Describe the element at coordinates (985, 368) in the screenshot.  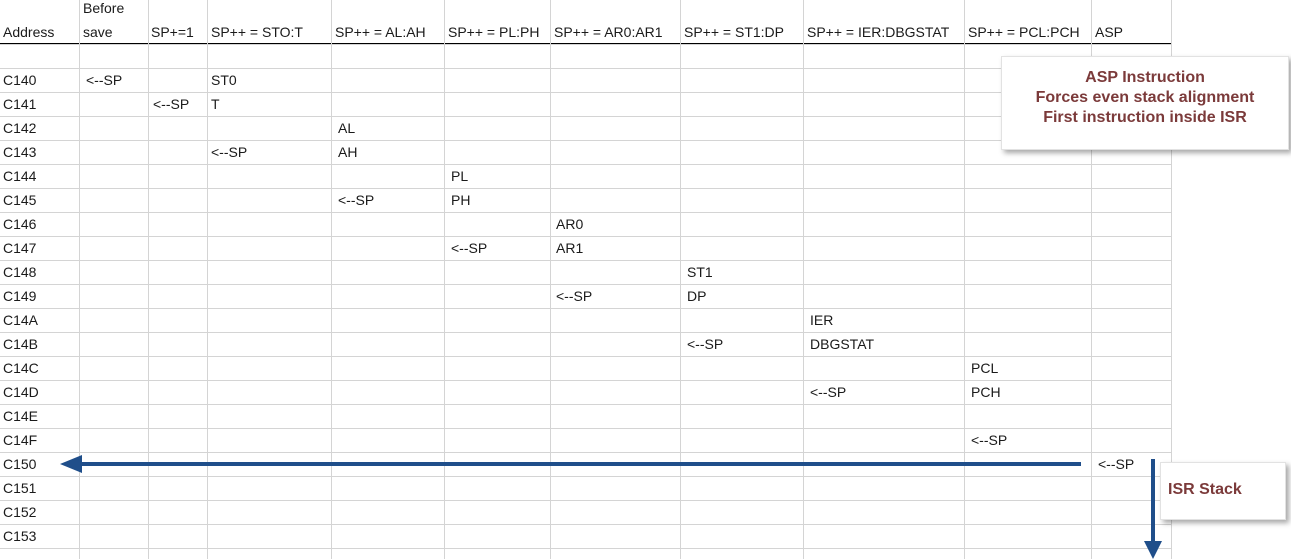
I see `table-cell: PCL` at that location.